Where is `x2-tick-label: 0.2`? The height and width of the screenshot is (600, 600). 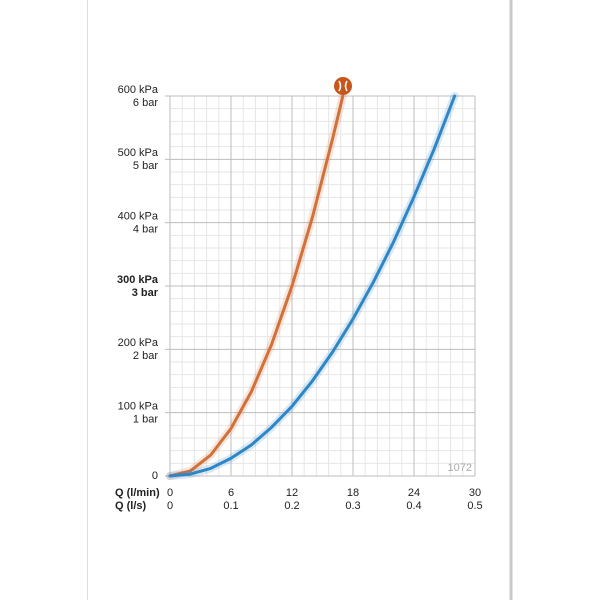 x2-tick-label: 0.2 is located at coordinates (291, 506).